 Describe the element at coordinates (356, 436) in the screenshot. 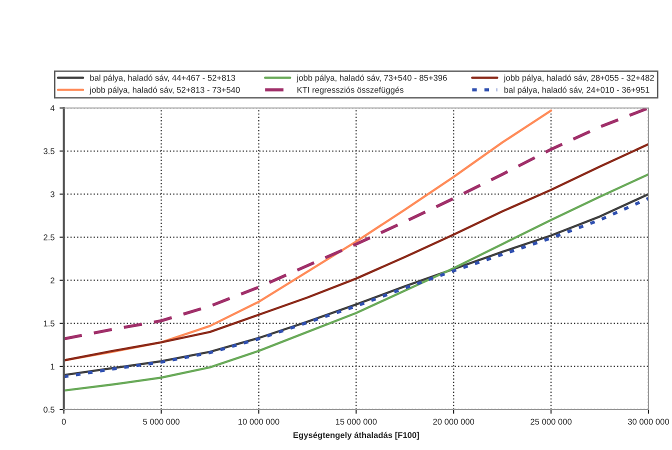

I see `x-axis-title: Egységtengely áthaladás [F100]` at that location.